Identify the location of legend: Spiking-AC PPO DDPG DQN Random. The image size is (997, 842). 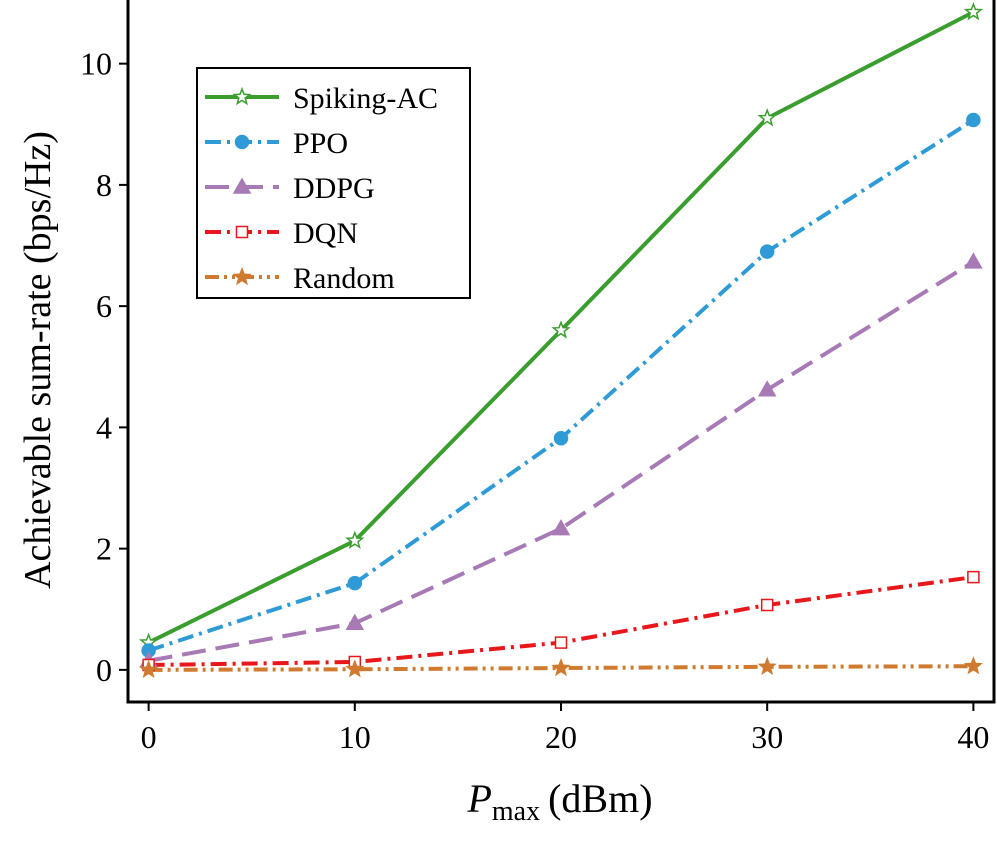
(333, 183).